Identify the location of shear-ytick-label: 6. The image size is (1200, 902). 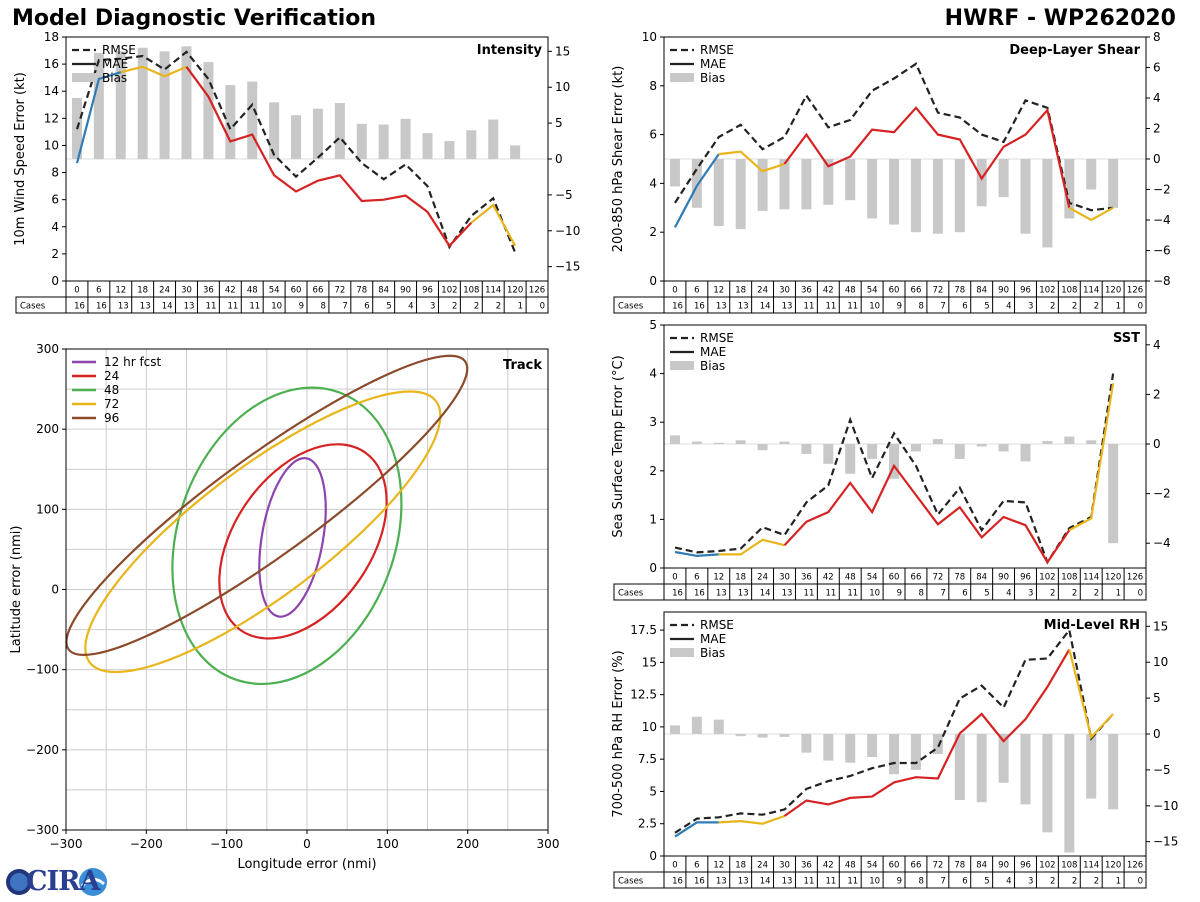
(653, 135).